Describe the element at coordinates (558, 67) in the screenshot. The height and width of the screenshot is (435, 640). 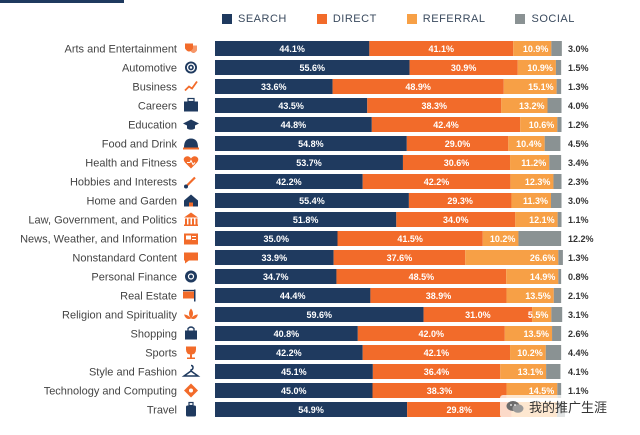
I see `bar-social-automotive` at that location.